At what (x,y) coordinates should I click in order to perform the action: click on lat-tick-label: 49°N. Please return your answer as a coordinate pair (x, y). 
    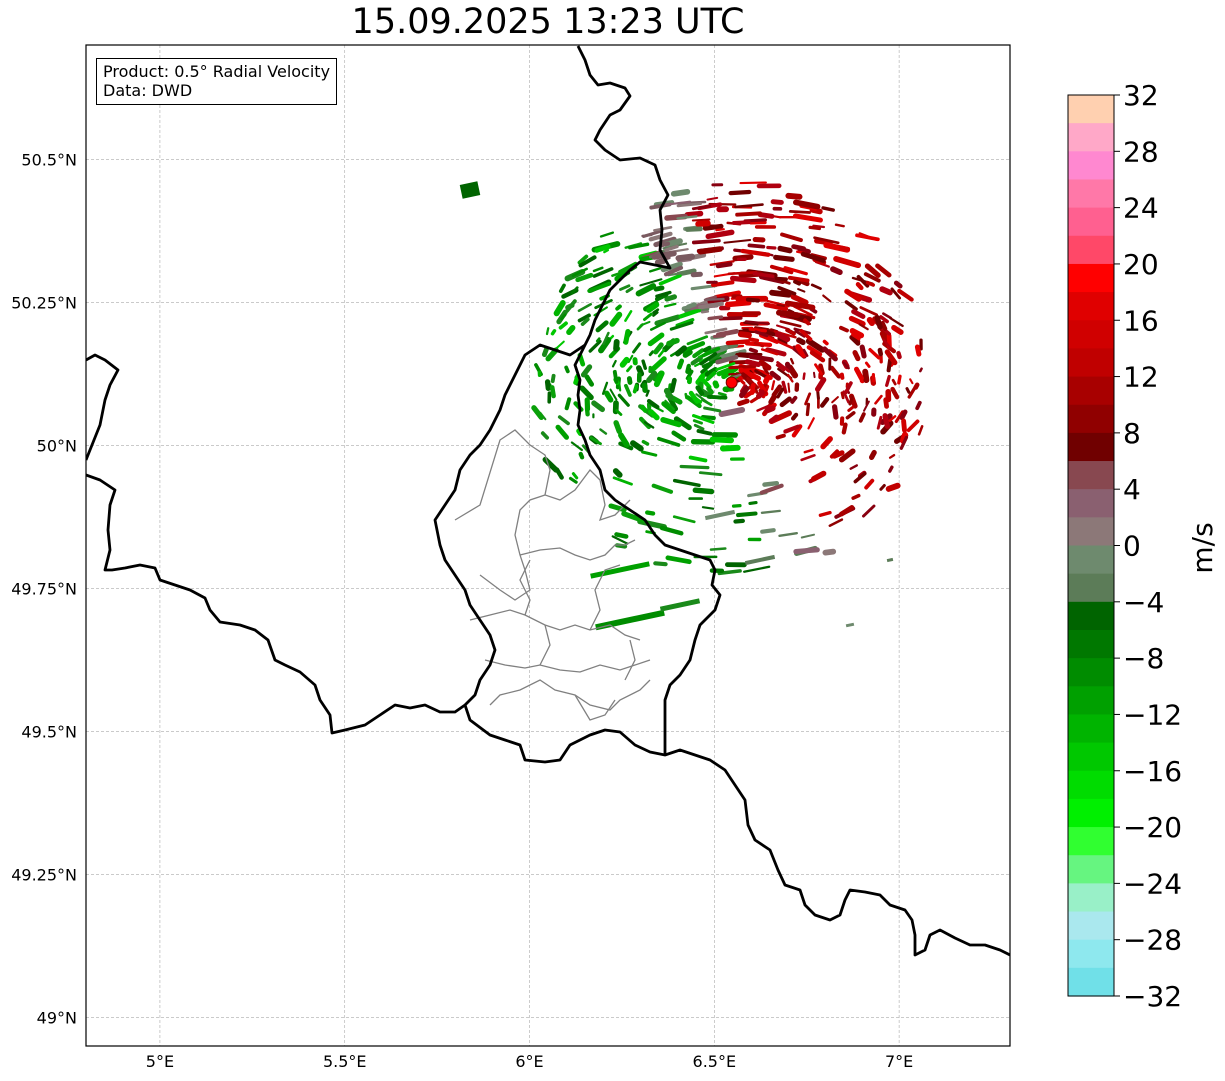
    Looking at the image, I should click on (57, 1017).